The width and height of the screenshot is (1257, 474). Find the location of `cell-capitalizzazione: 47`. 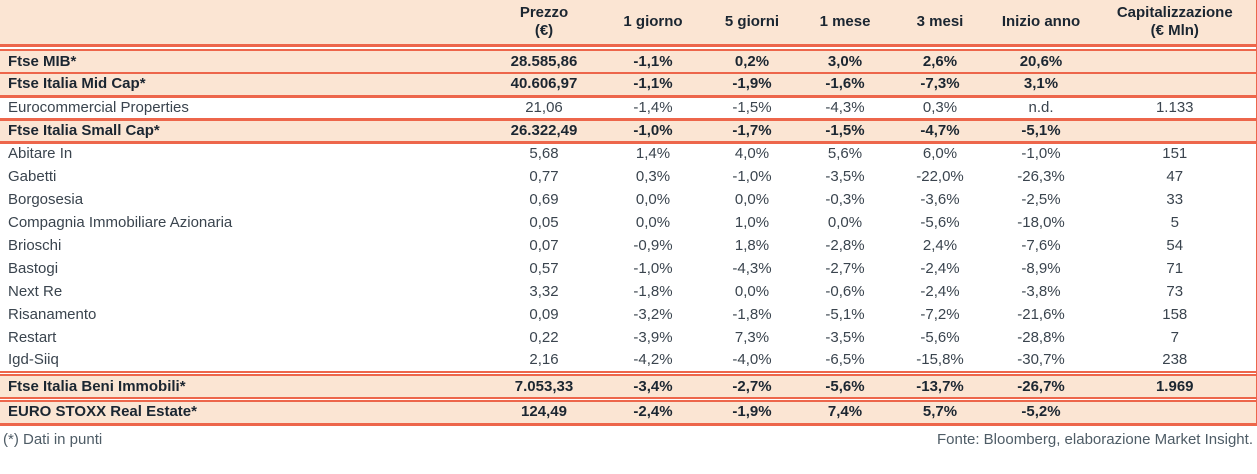

cell-capitalizzazione: 47 is located at coordinates (1175, 176).